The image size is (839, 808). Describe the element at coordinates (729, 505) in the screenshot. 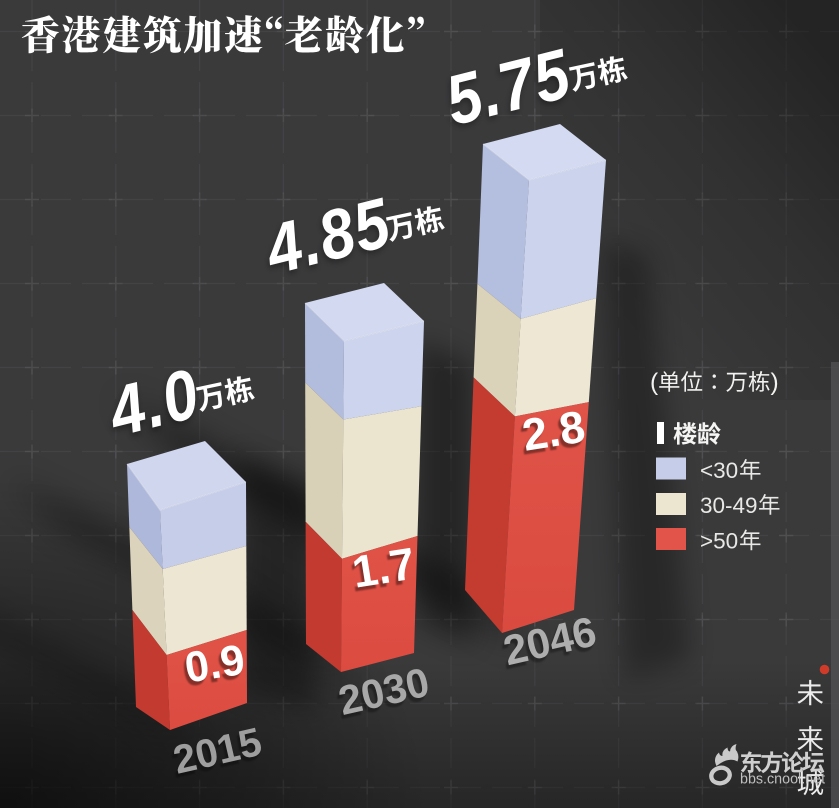

I see `svg-text: 30-49` at that location.